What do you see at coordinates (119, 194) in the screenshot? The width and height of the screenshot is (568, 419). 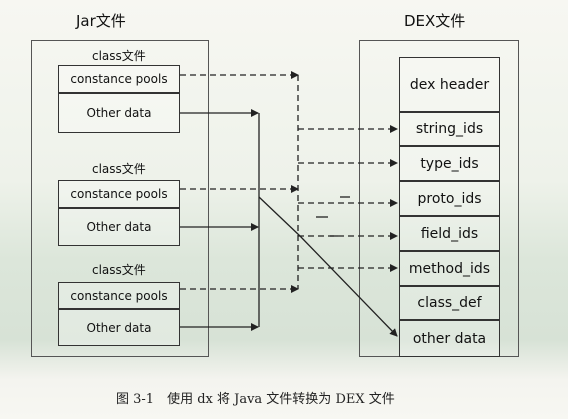 I see `constance-pools-box-2: constance pools` at bounding box center [119, 194].